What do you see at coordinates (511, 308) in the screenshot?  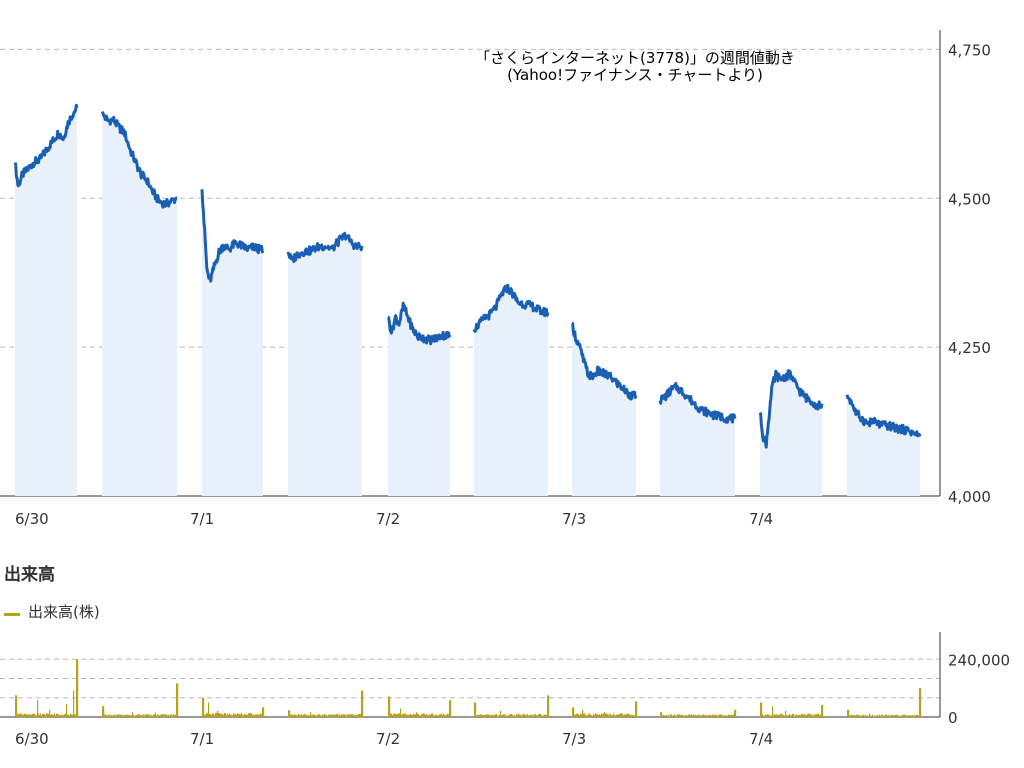 I see `price-line-7-2-pm` at bounding box center [511, 308].